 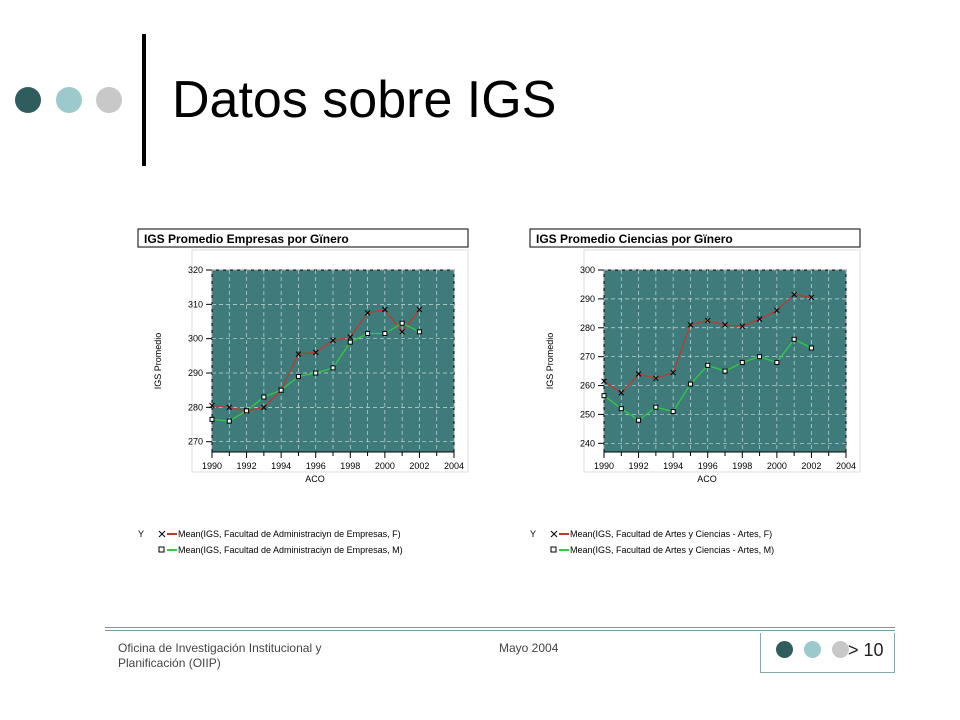 I want to click on slide-title: Datos sobre IGS, so click(x=364, y=100).